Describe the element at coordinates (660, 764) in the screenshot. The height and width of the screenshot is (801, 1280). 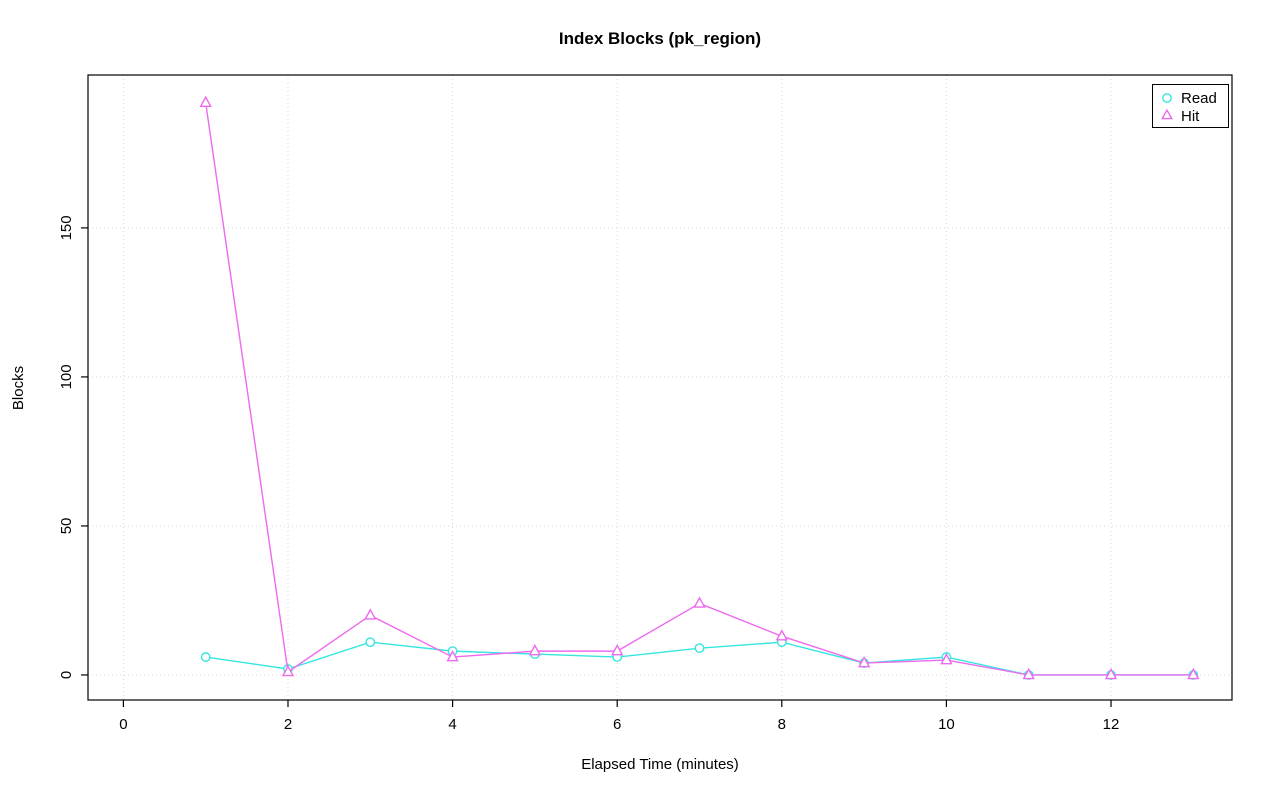
I see `x-axis-title: Elapsed Time (minutes)` at that location.